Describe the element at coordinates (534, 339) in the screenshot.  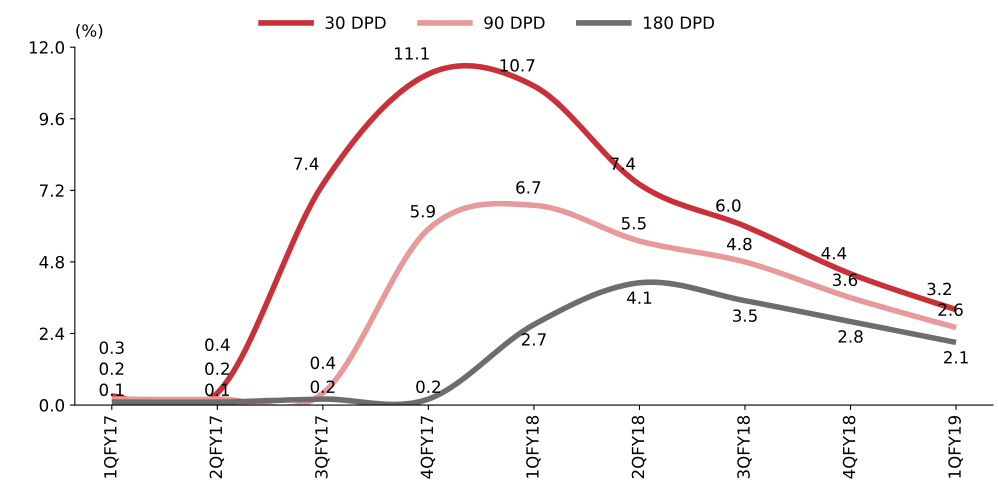
I see `data-label: 2.7` at that location.